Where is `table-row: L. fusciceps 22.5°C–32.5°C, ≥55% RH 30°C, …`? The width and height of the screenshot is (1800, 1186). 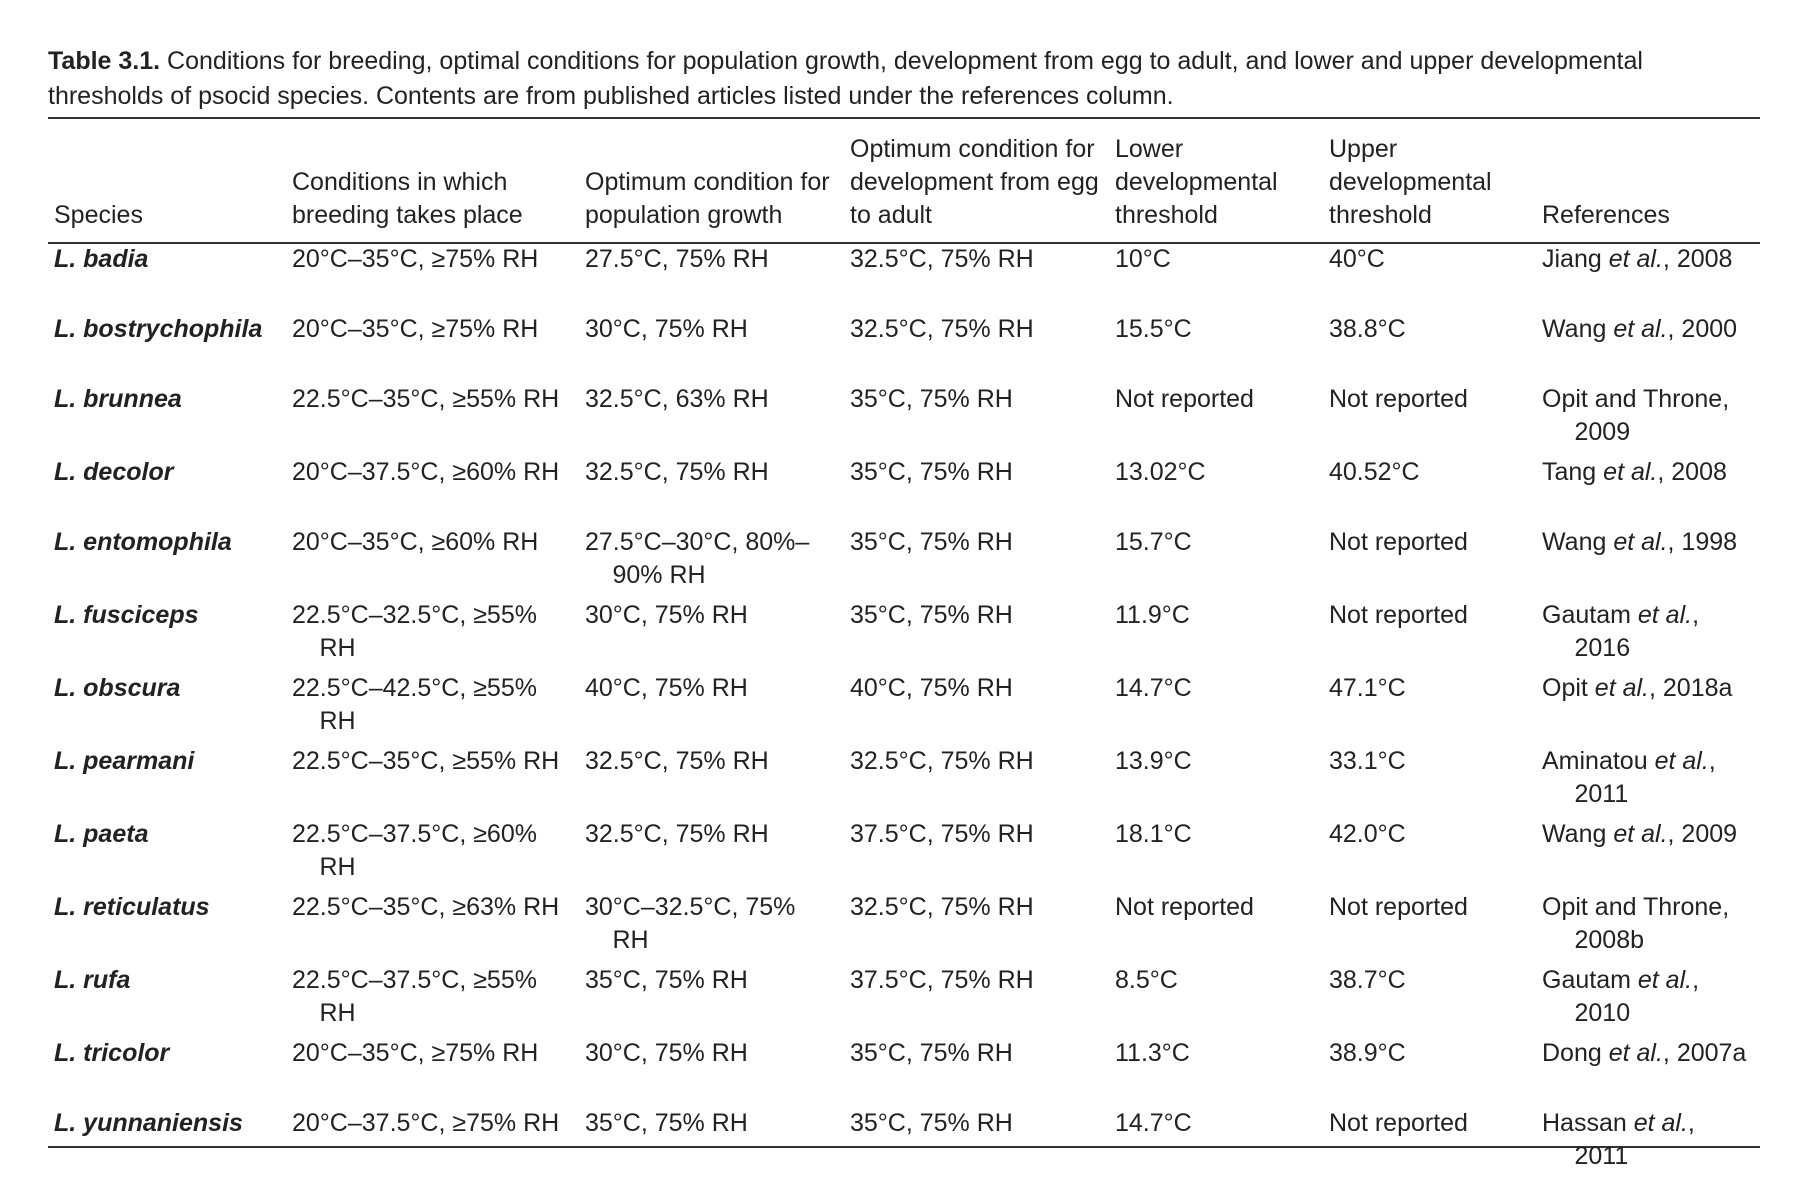 table-row: L. fusciceps 22.5°C–32.5°C, ≥55% RH 30°C, … is located at coordinates (904, 632).